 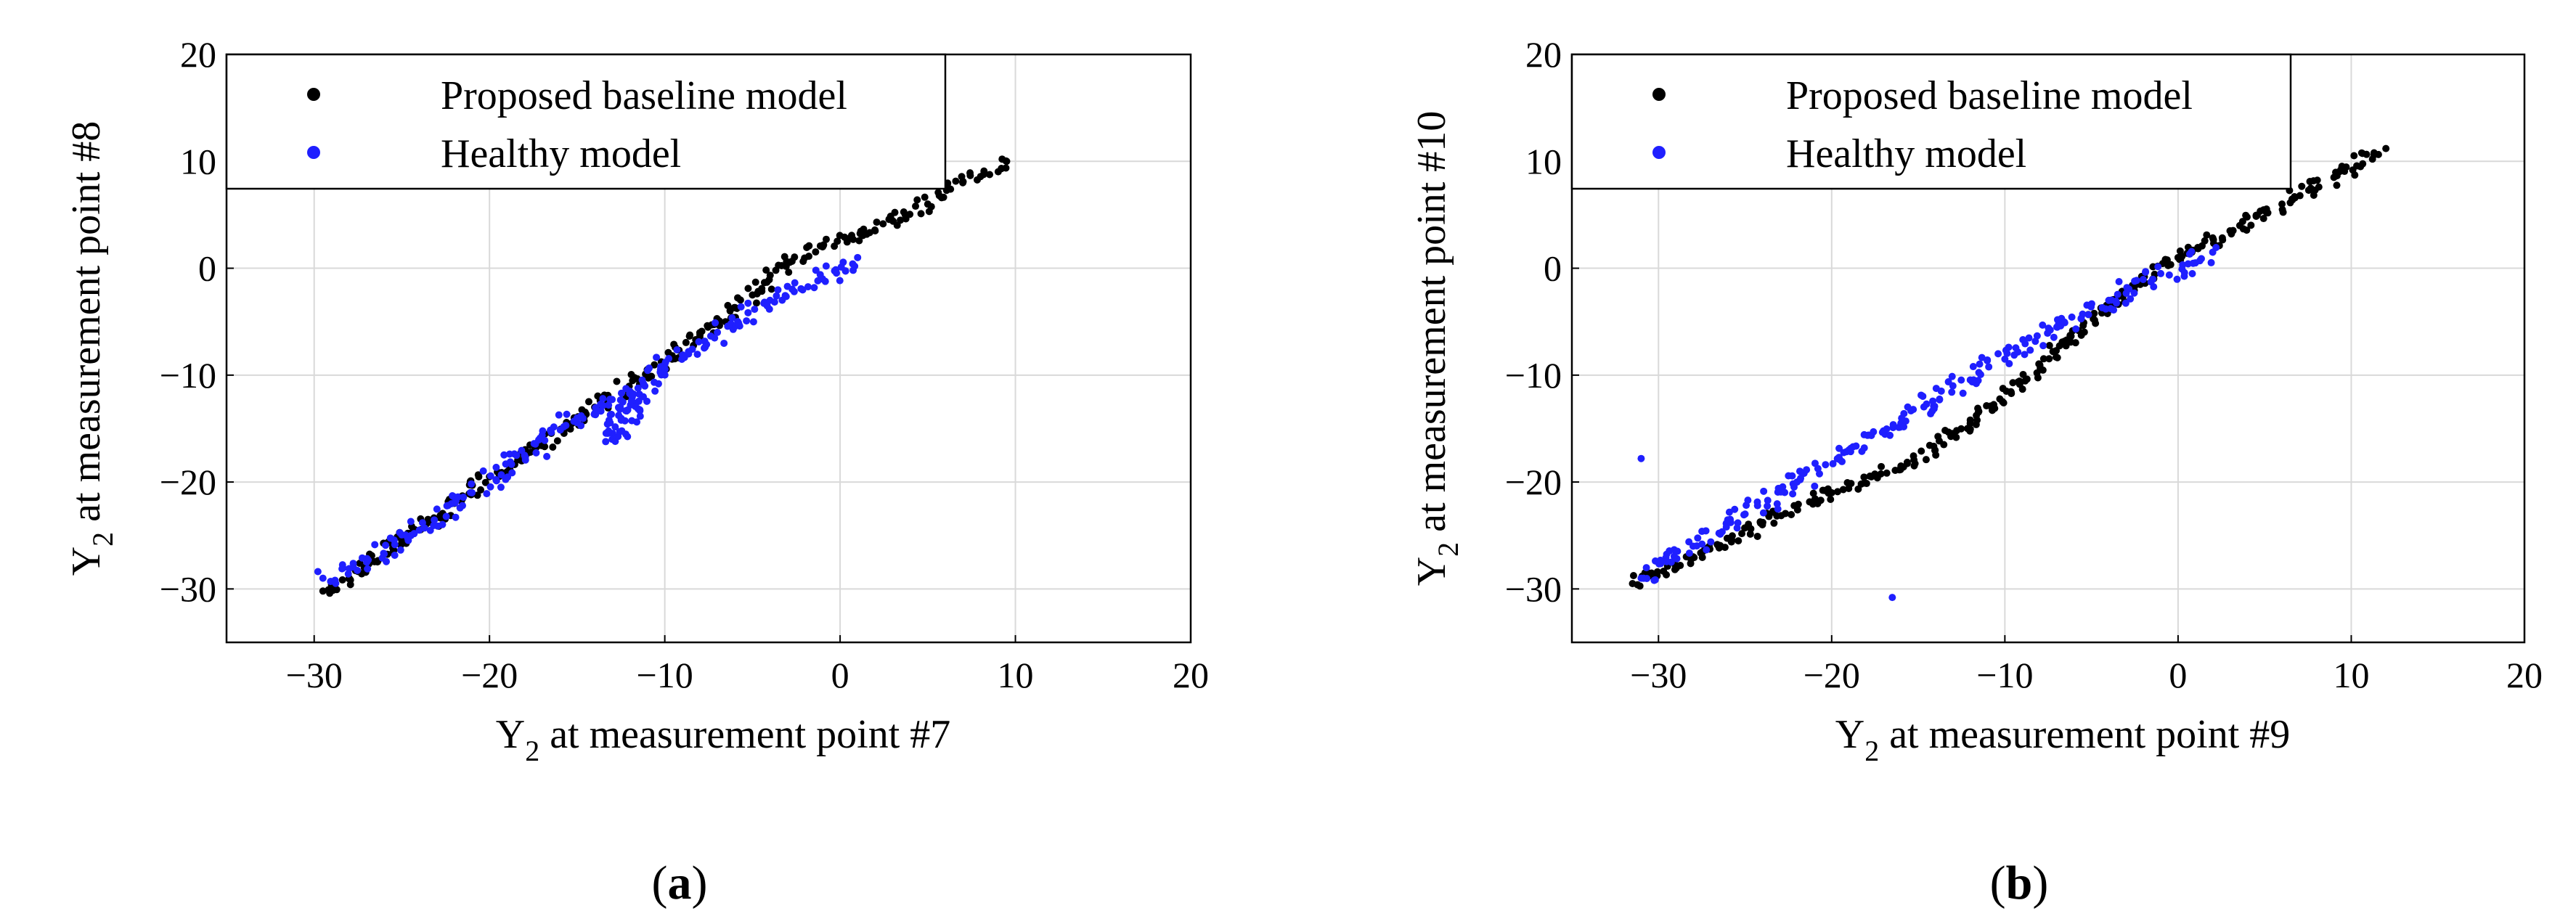 What do you see at coordinates (586, 122) in the screenshot?
I see `legend: Proposed baseline model Healthy model` at bounding box center [586, 122].